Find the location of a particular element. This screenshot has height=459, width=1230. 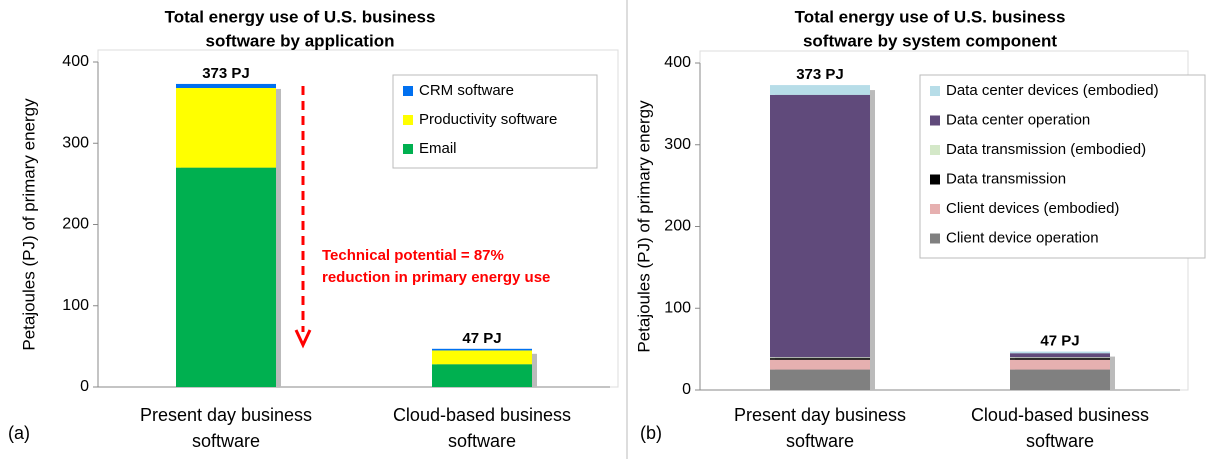

legend-label: Data transmission (embodied) is located at coordinates (1046, 149).